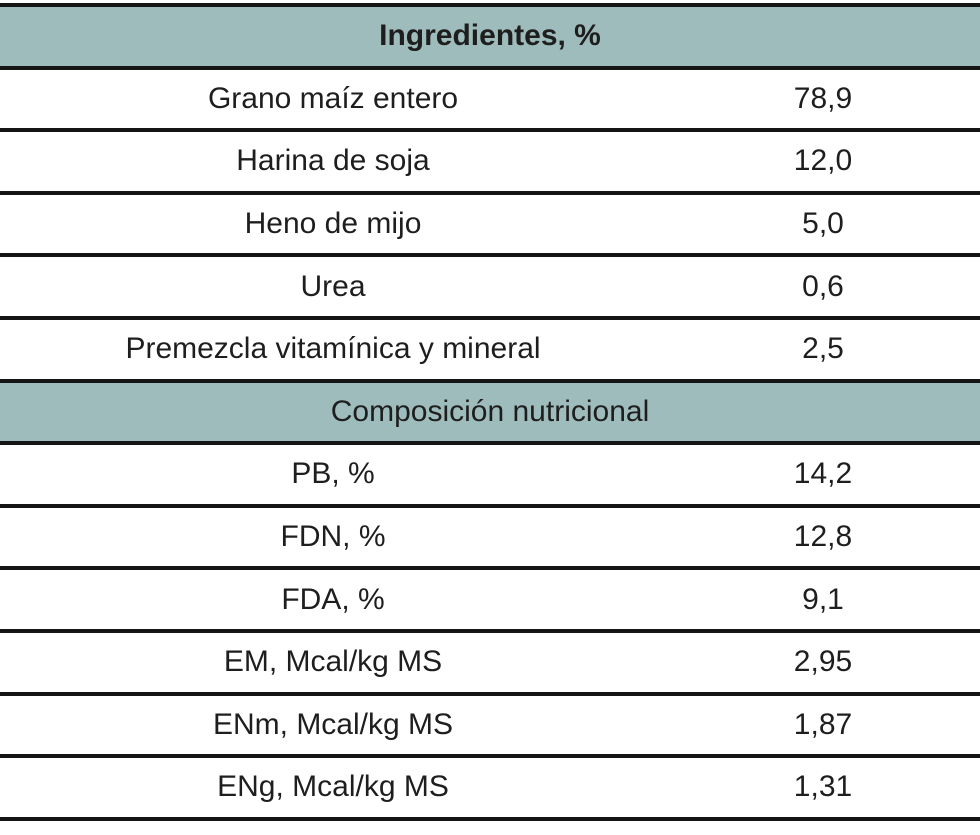 The image size is (980, 835). Describe the element at coordinates (490, 789) in the screenshot. I see `table-row: ENg, Mcal/kg MS 1,31` at that location.